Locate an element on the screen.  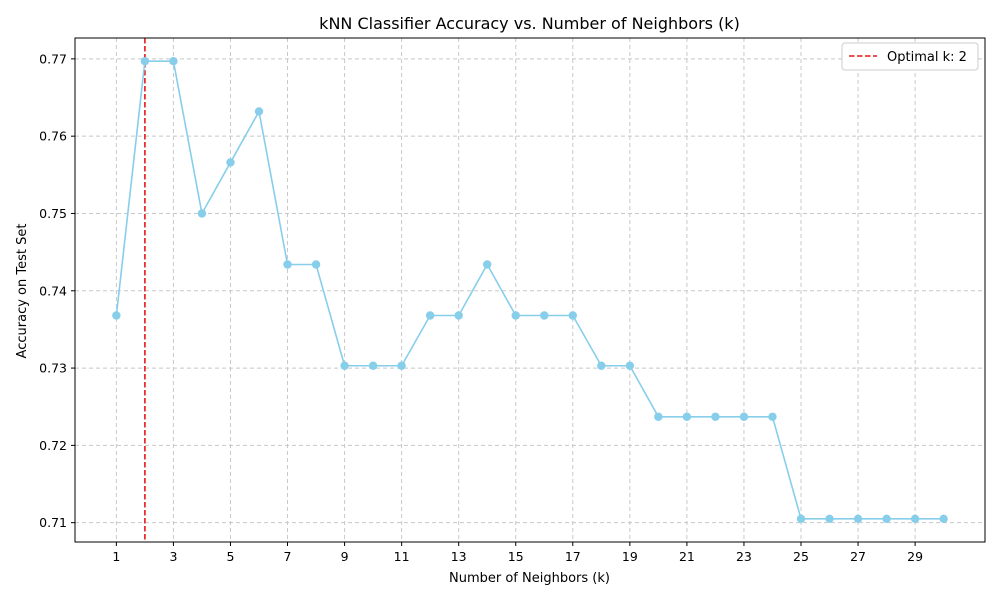
legend: Optimal k: 2 is located at coordinates (910, 56).